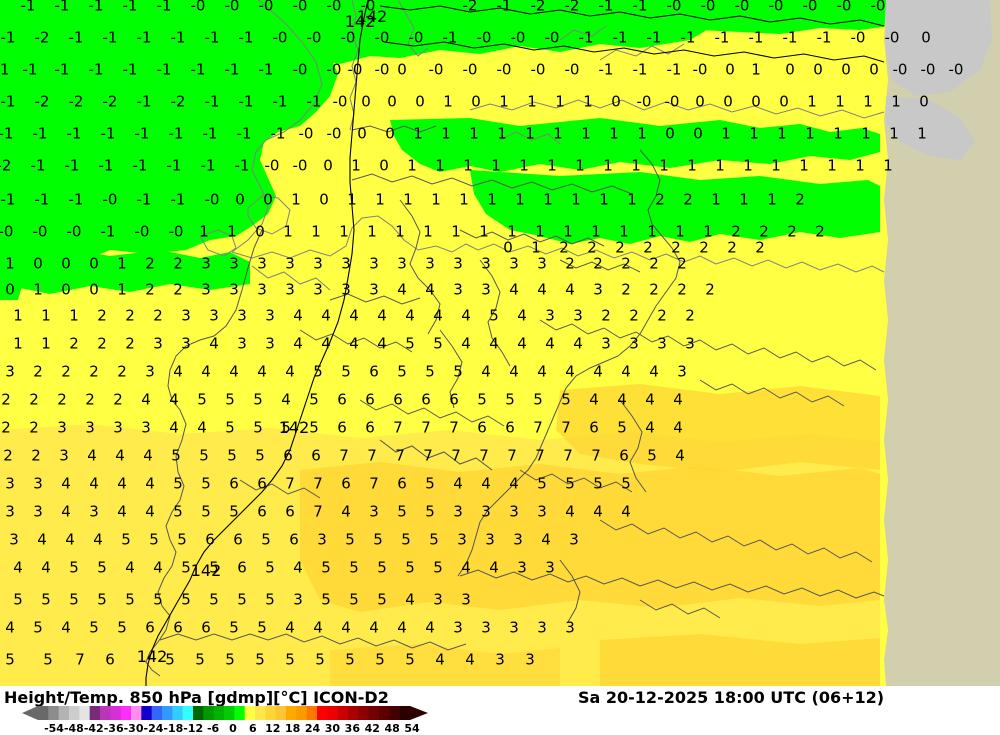 The height and width of the screenshot is (735, 1000). I want to click on colorbar-tick: -12, so click(193, 728).